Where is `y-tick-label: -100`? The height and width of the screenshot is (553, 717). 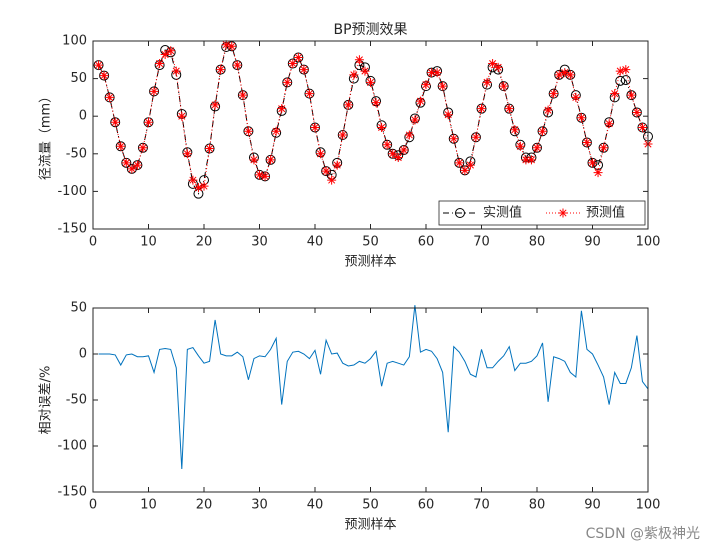 y-tick-label: -100 is located at coordinates (72, 446).